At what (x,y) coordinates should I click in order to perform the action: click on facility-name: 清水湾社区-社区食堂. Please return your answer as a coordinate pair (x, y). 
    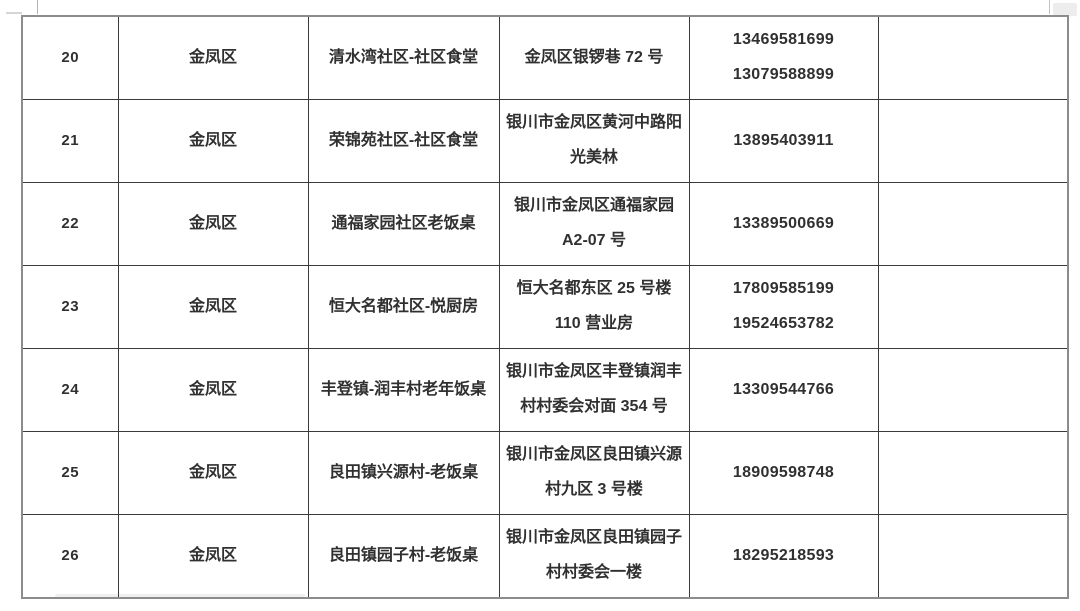
    Looking at the image, I should click on (403, 57).